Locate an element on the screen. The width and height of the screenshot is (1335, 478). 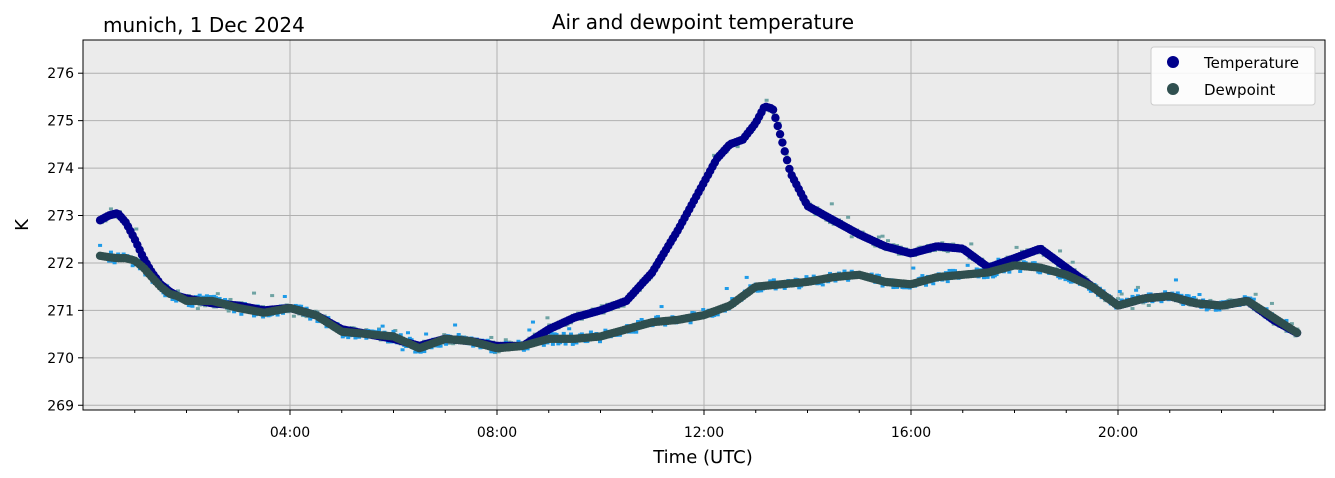
y-tick-label: 270 is located at coordinates (60, 359).